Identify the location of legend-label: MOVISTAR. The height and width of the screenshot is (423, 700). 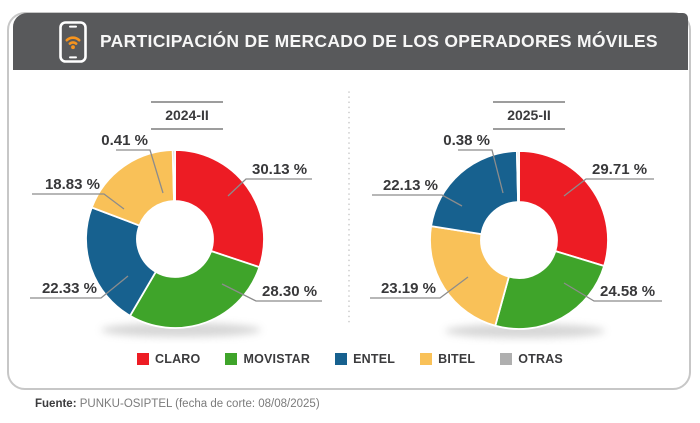
(277, 359).